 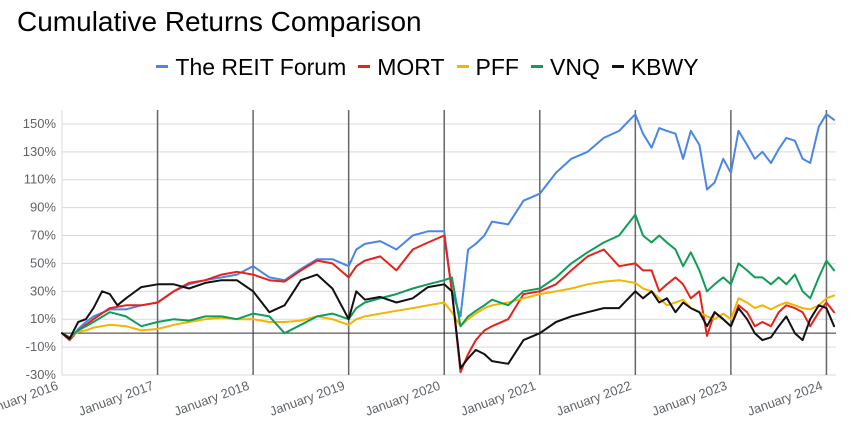 I want to click on x-tick-label: January 2018, so click(x=211, y=398).